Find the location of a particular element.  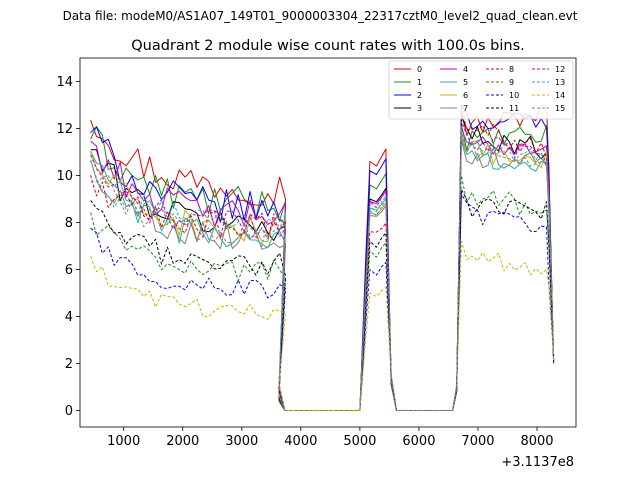

legend-label-9: 9 is located at coordinates (511, 82).